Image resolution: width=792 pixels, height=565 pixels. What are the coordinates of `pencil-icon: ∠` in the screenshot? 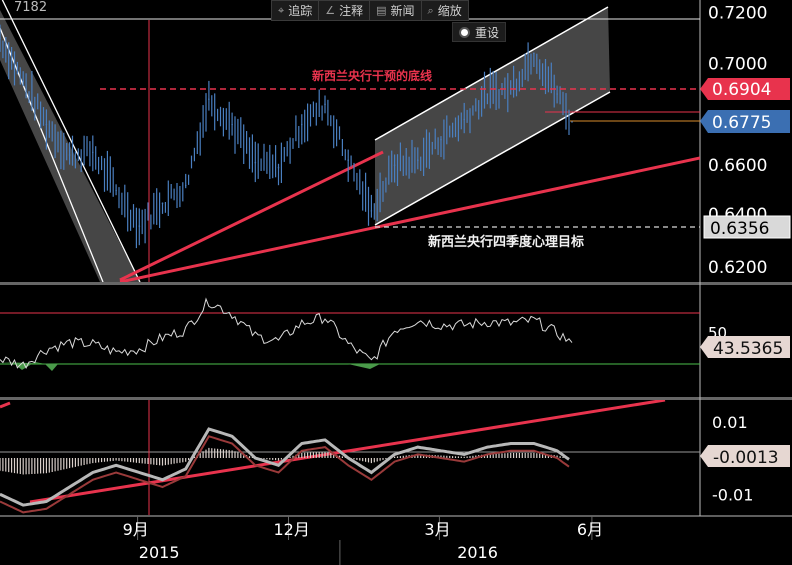 It's located at (330, 10).